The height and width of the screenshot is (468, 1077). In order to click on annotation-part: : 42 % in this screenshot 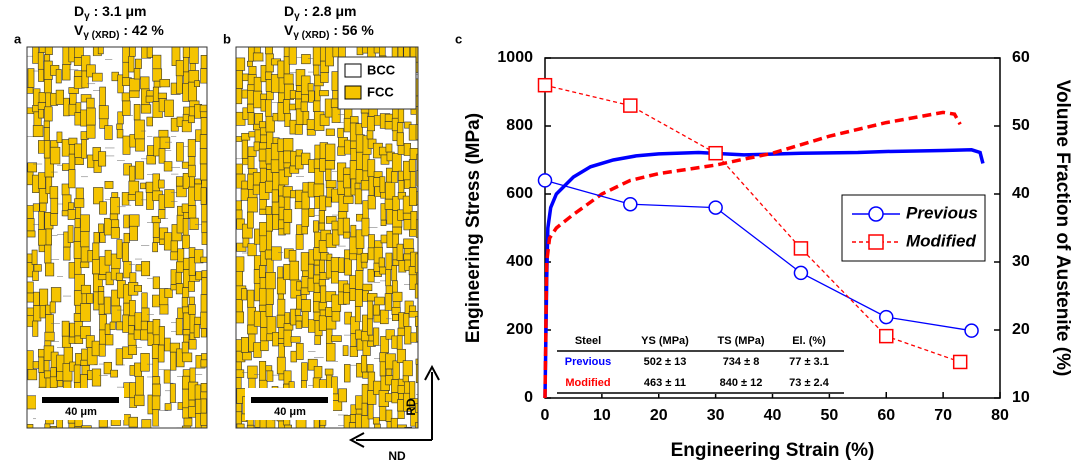, I will do `click(141, 30)`.